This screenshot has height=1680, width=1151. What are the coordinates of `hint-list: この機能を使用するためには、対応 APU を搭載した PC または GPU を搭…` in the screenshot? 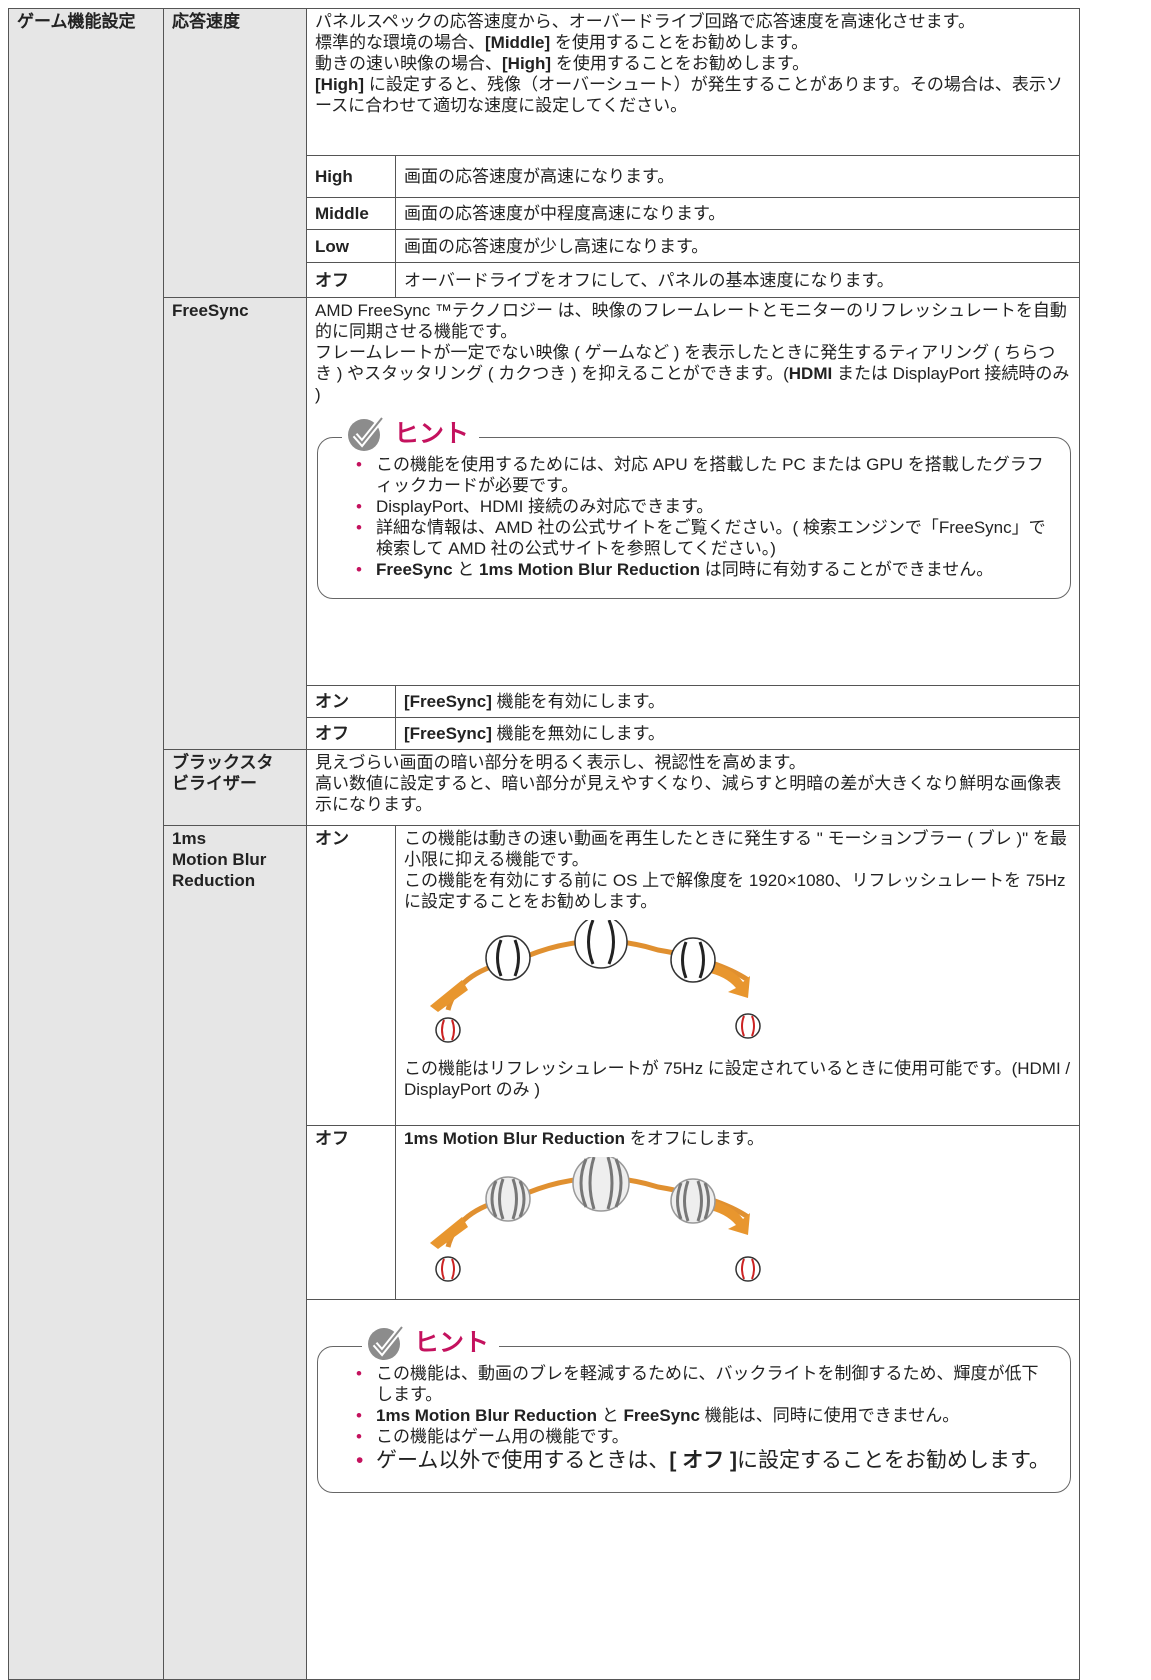 It's located at (702, 517).